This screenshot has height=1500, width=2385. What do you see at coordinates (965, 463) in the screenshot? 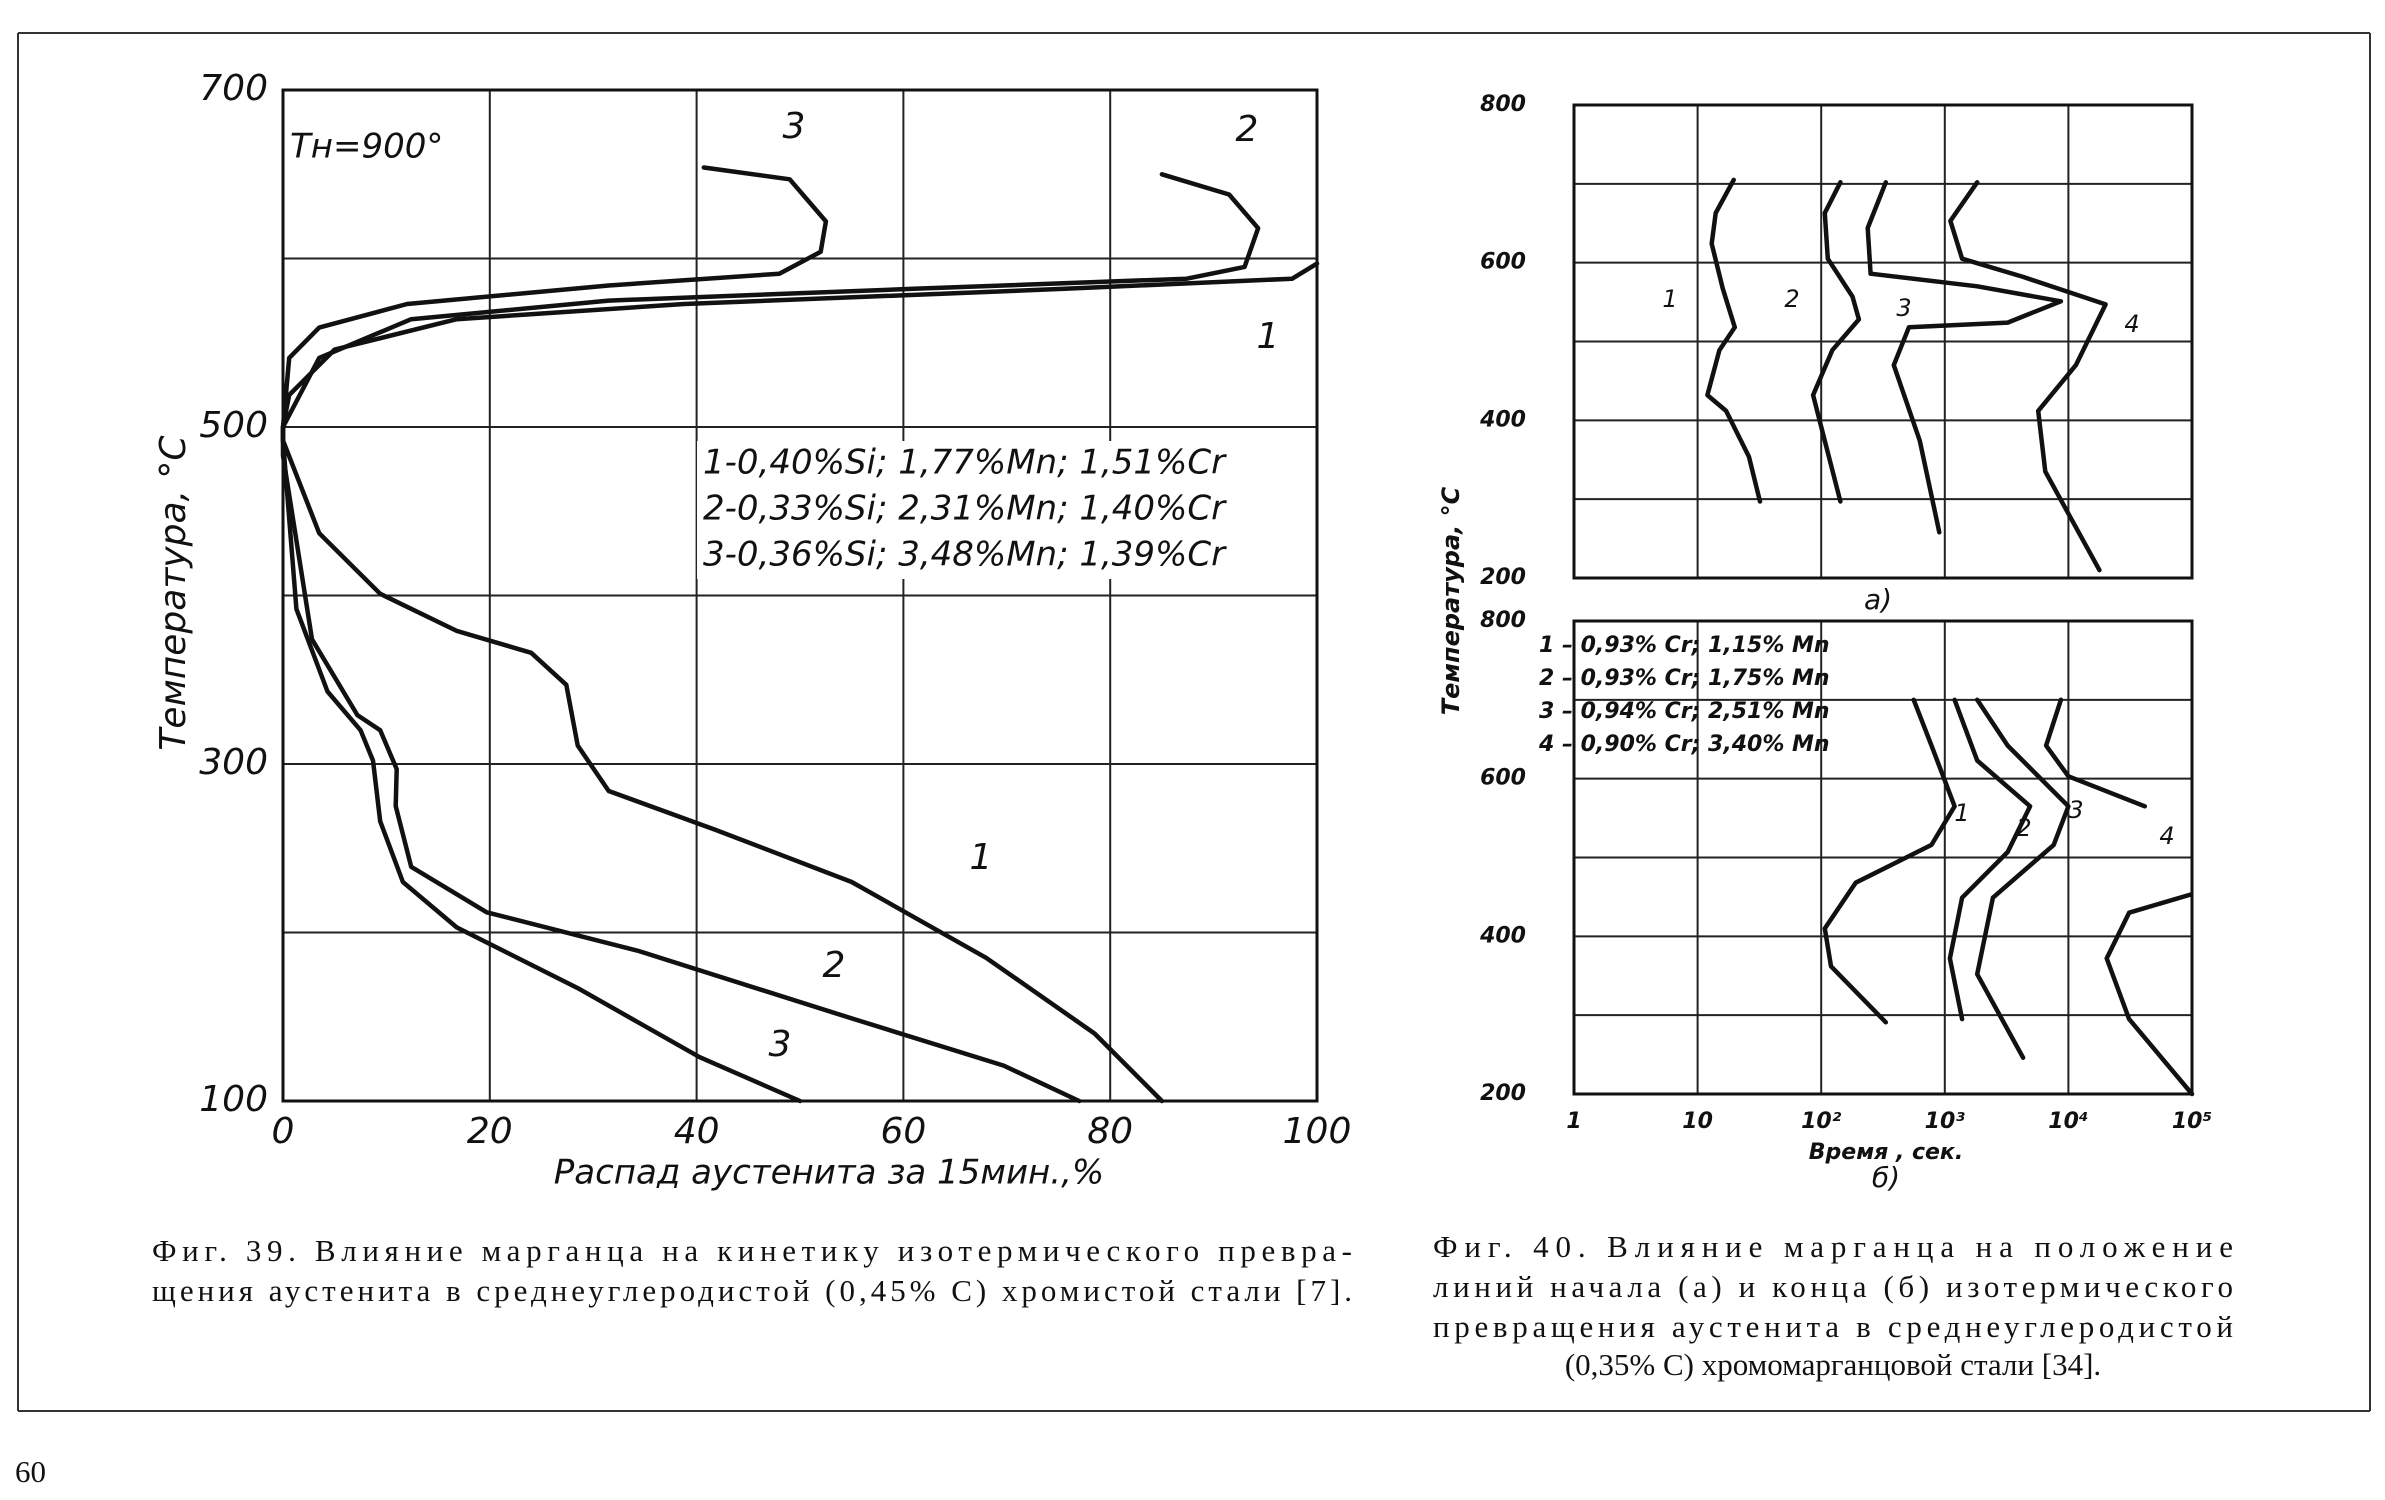
I see `legend-entry: 1-0,40%Si; 1,77%Mn; 1,51%Cr` at bounding box center [965, 463].